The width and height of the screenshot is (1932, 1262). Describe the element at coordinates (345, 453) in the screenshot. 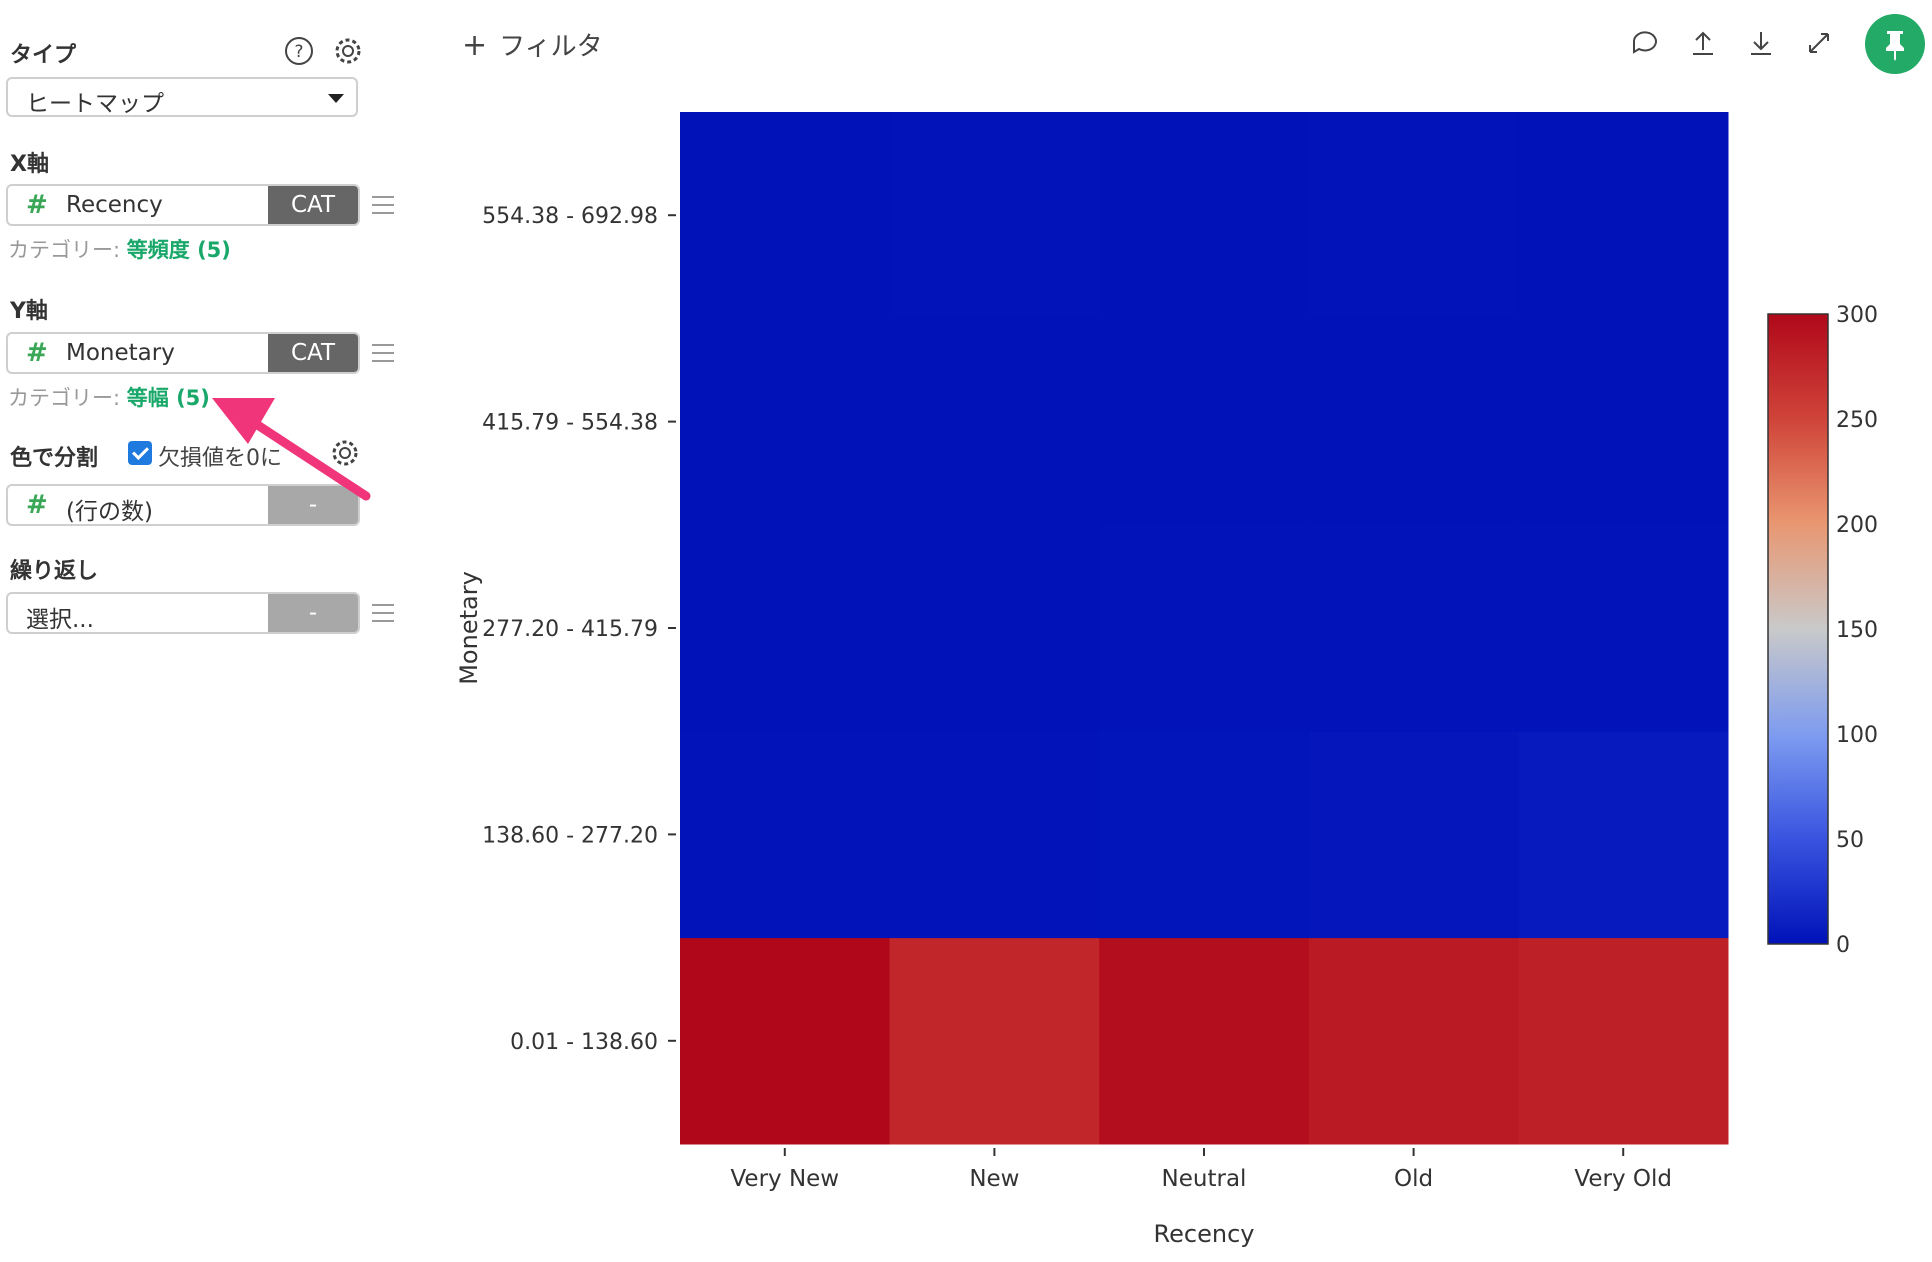

I see `color-gear-icon` at that location.